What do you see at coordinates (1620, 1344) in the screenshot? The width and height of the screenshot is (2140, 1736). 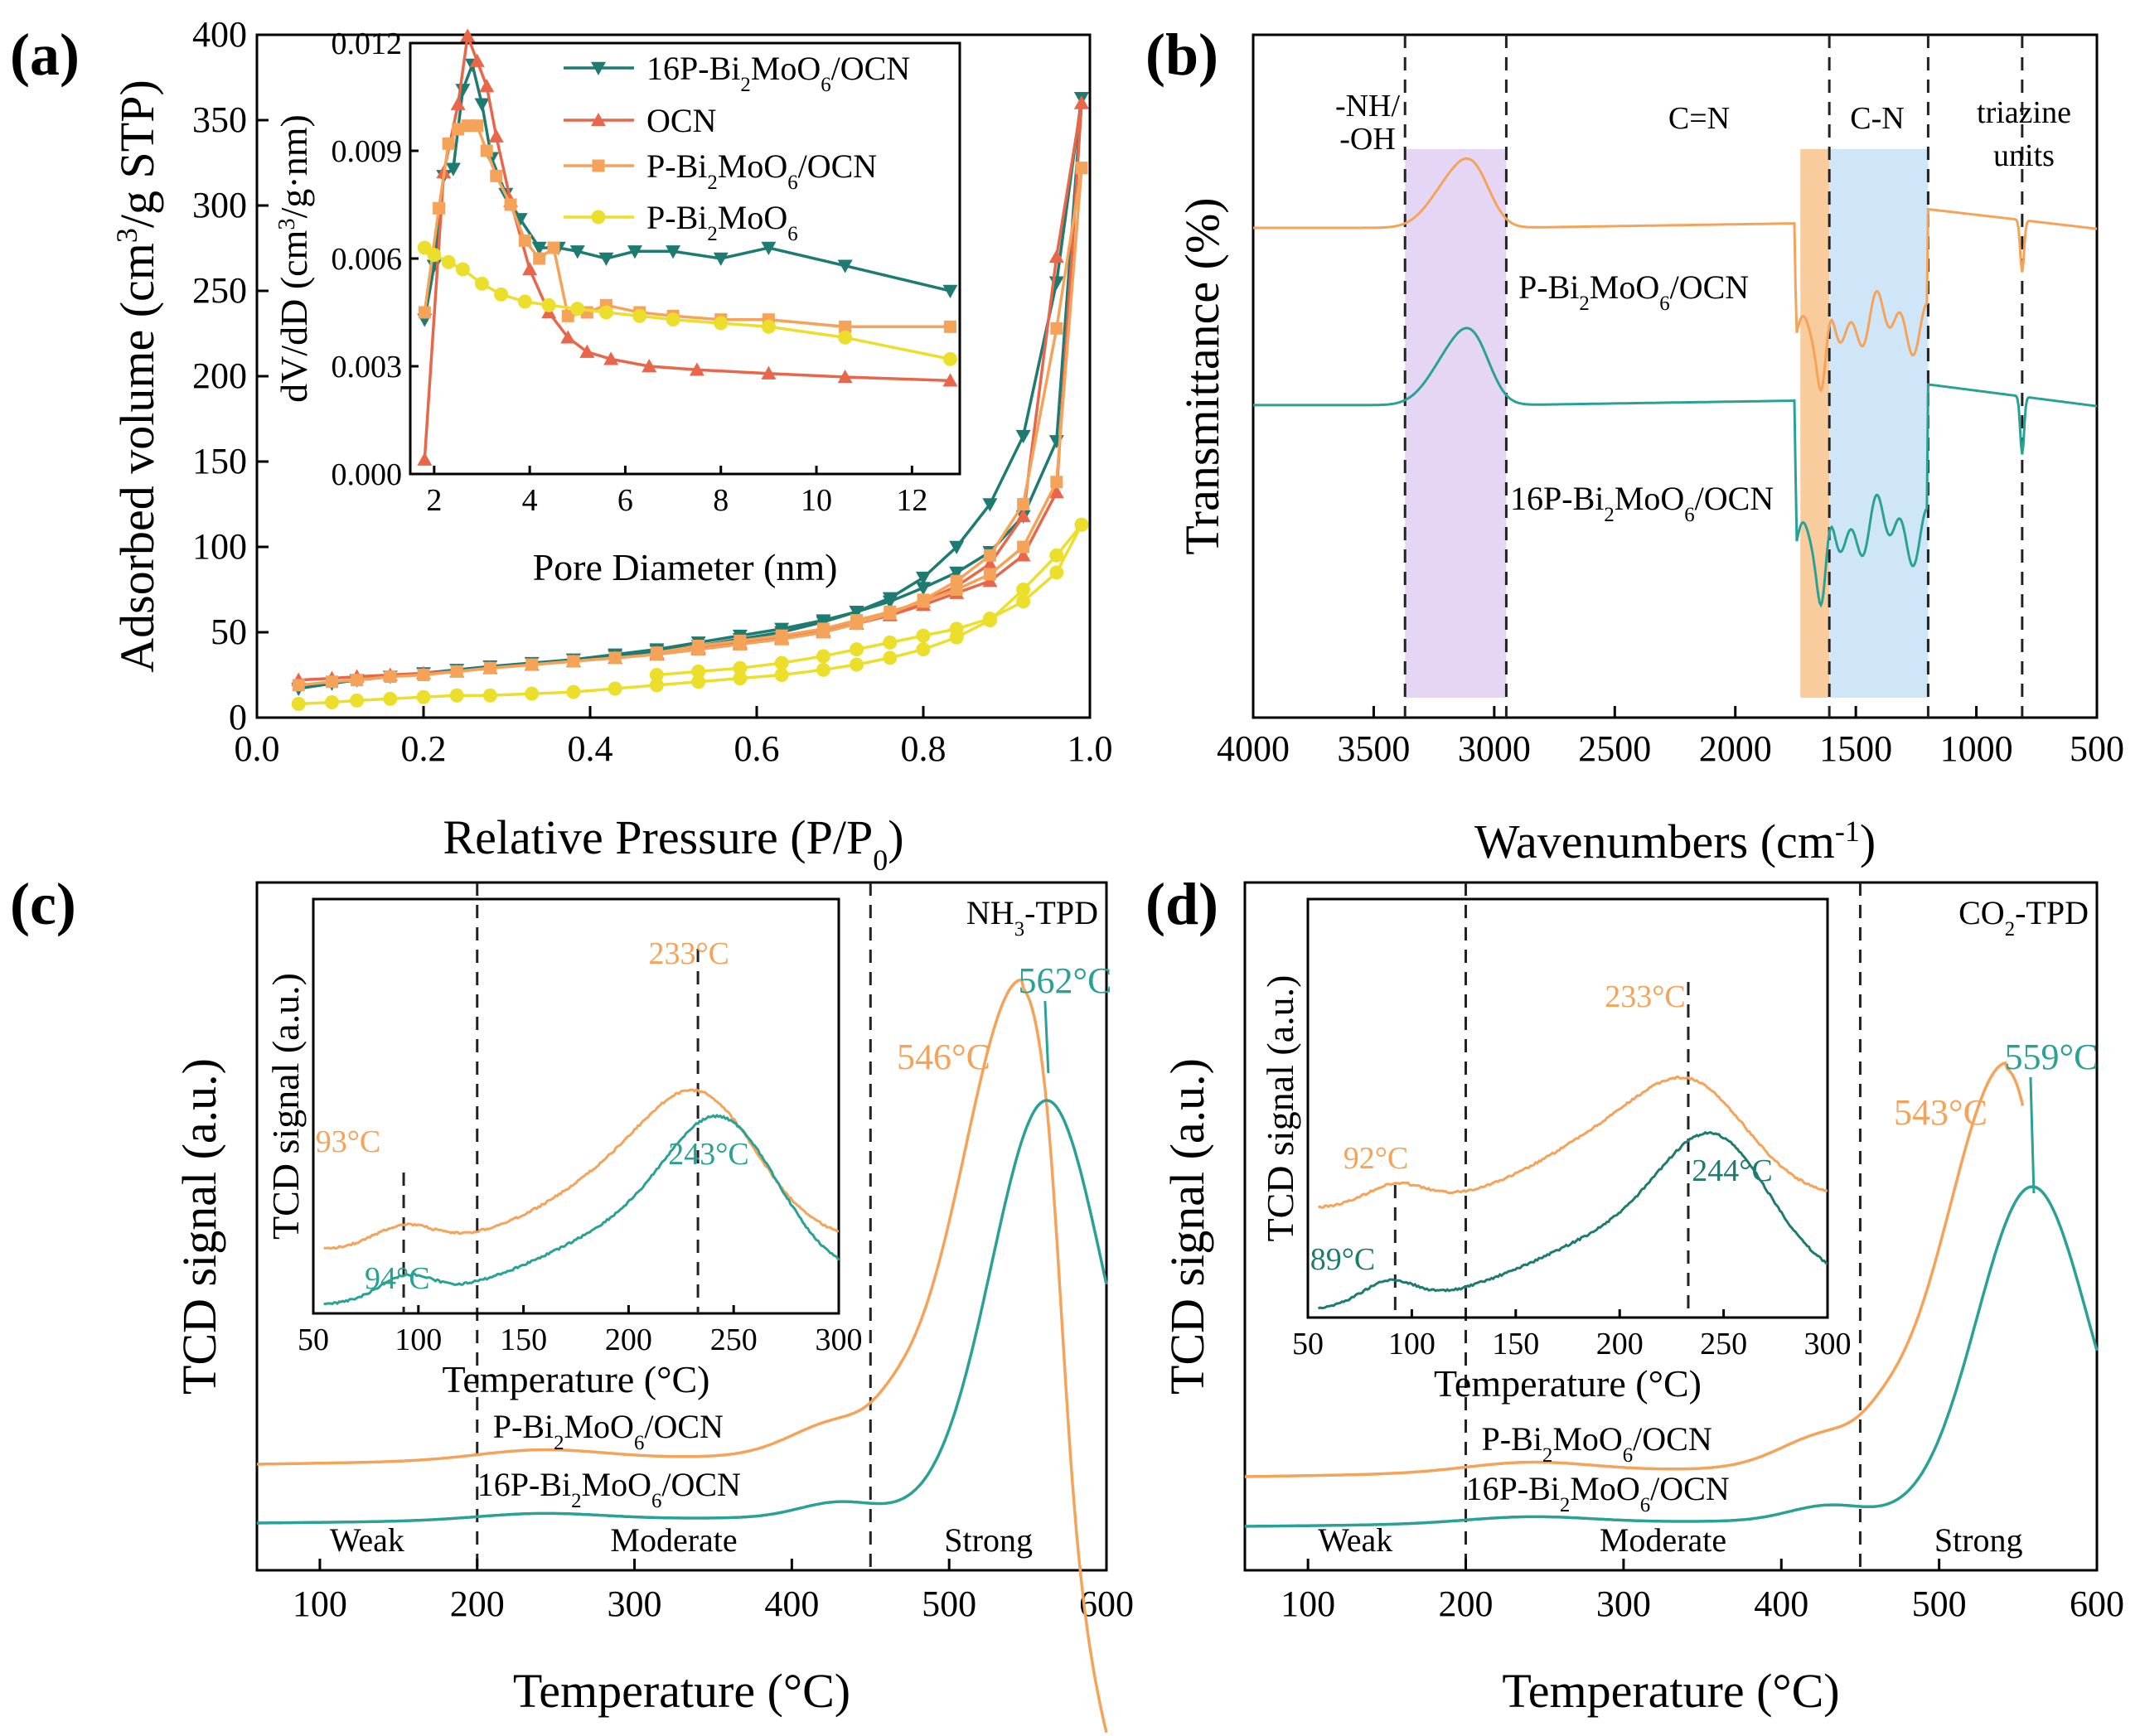 I see `inset-x-tick-label: 200` at bounding box center [1620, 1344].